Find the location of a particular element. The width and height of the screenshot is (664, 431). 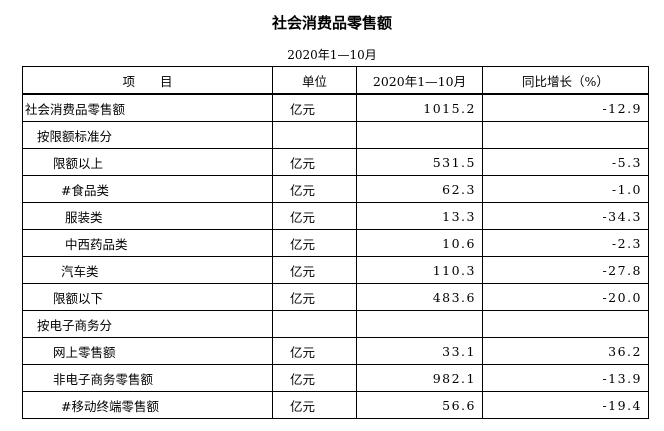

number-cell: -2.3 is located at coordinates (565, 243).